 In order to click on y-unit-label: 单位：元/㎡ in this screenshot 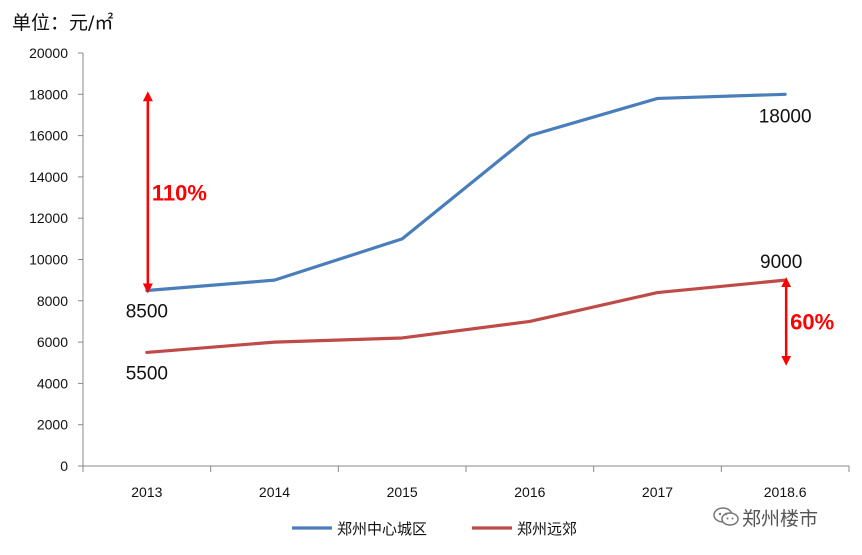, I will do `click(63, 23)`.